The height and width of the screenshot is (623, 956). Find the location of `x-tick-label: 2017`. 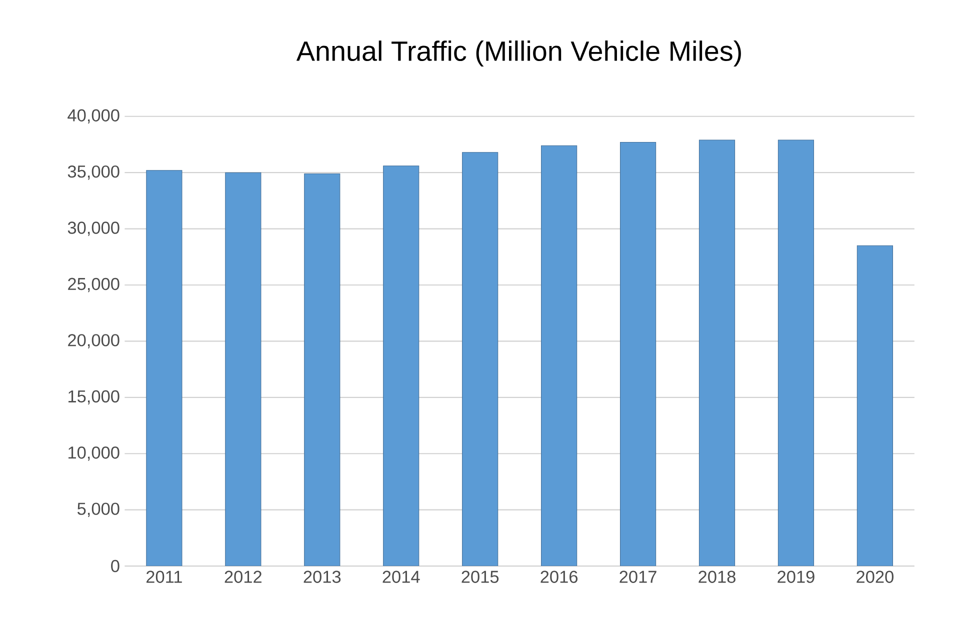

x-tick-label: 2017 is located at coordinates (638, 577).